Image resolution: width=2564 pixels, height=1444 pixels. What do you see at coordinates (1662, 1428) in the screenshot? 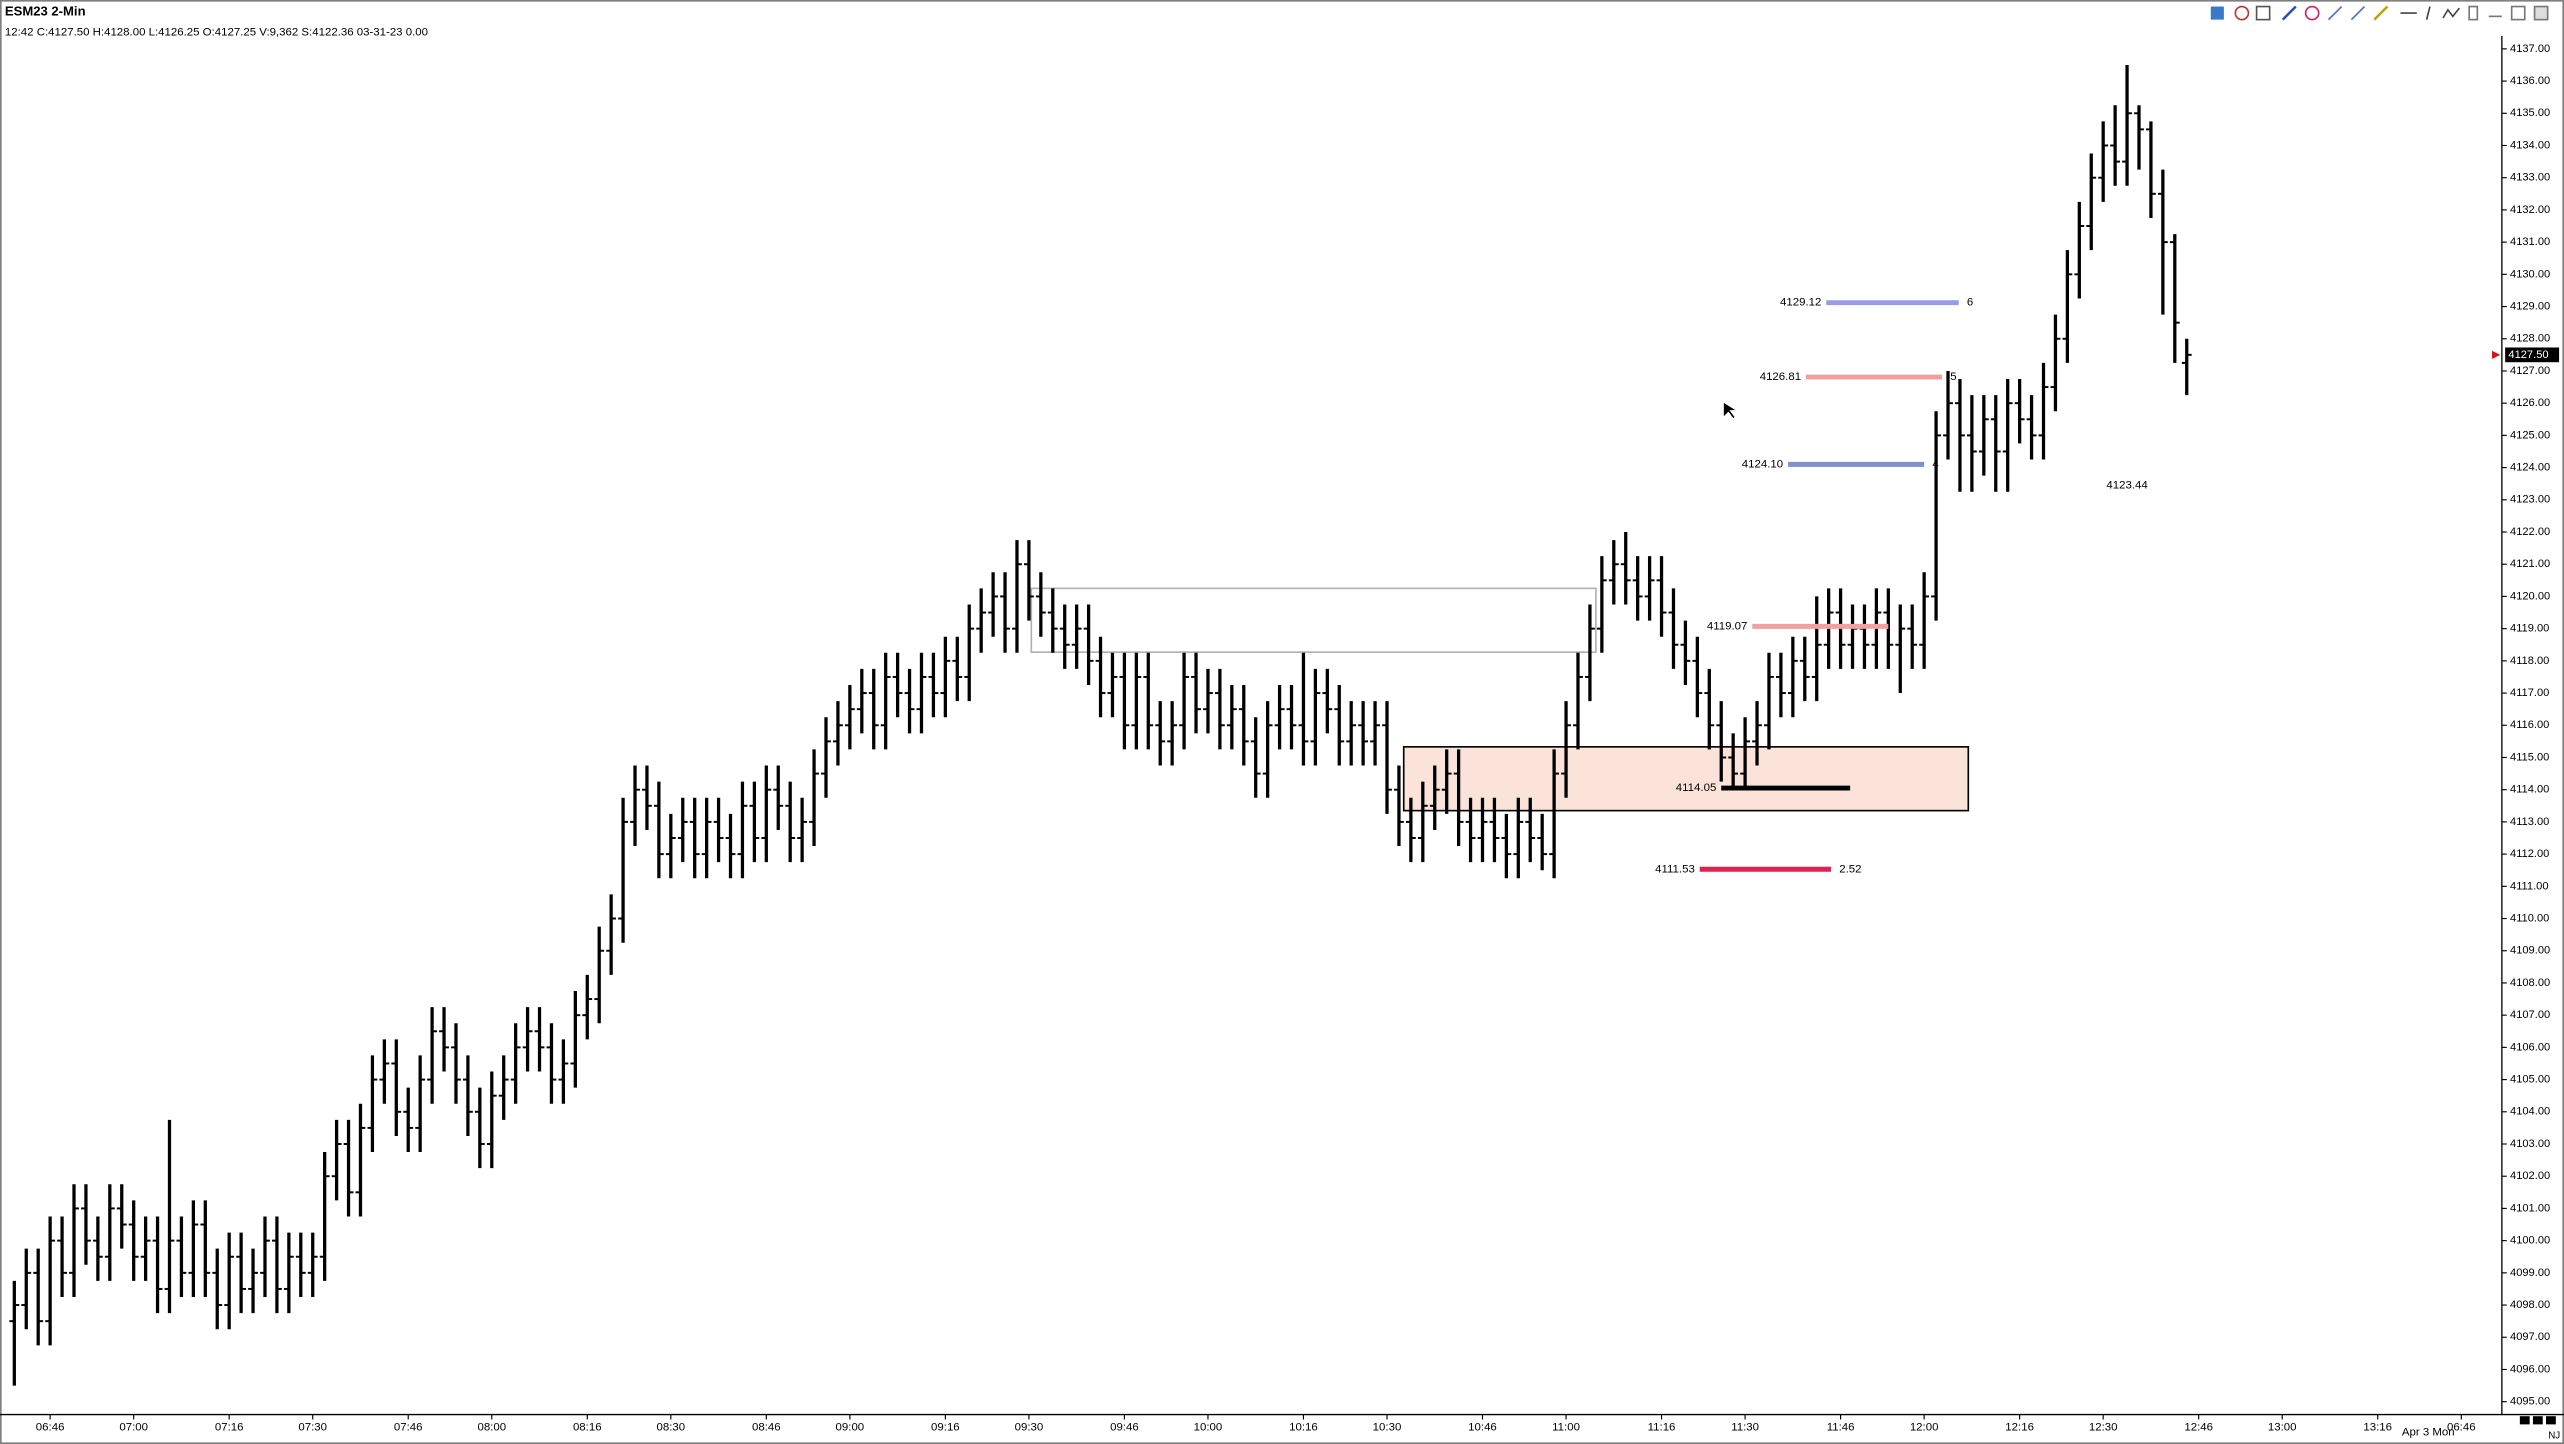
I see `x-tick-label: 11:16` at bounding box center [1662, 1428].